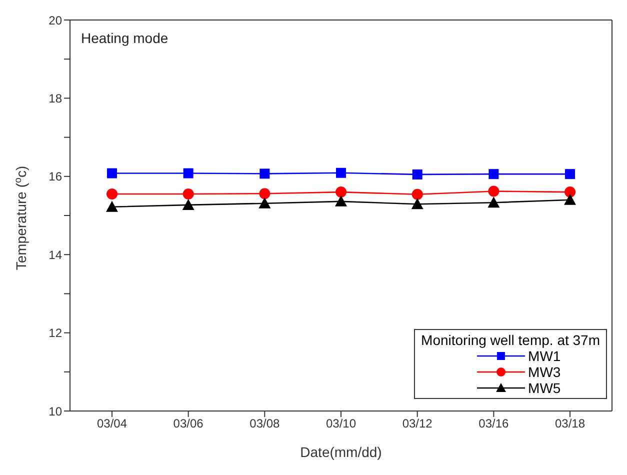  Describe the element at coordinates (55, 20) in the screenshot. I see `y-tick-label: 20` at that location.